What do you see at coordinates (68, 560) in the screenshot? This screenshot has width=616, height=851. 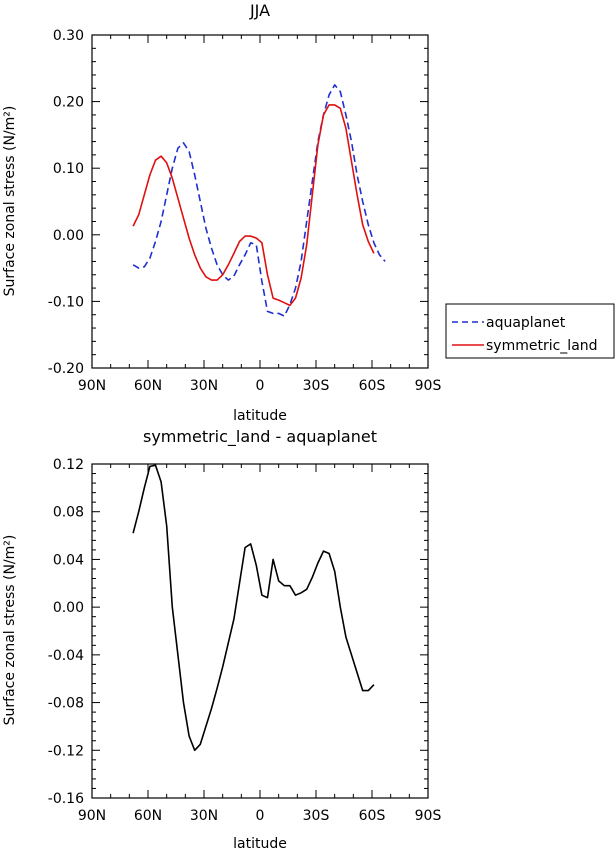 I see `y-tick-label: 0.04` at bounding box center [68, 560].